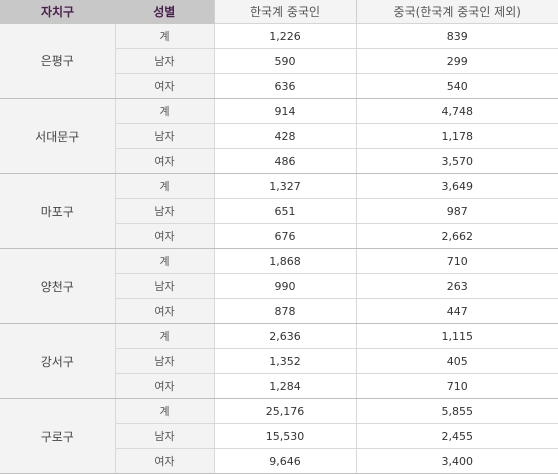 This screenshot has width=558, height=474. I want to click on chinese-count-cell: 1,115, so click(456, 336).